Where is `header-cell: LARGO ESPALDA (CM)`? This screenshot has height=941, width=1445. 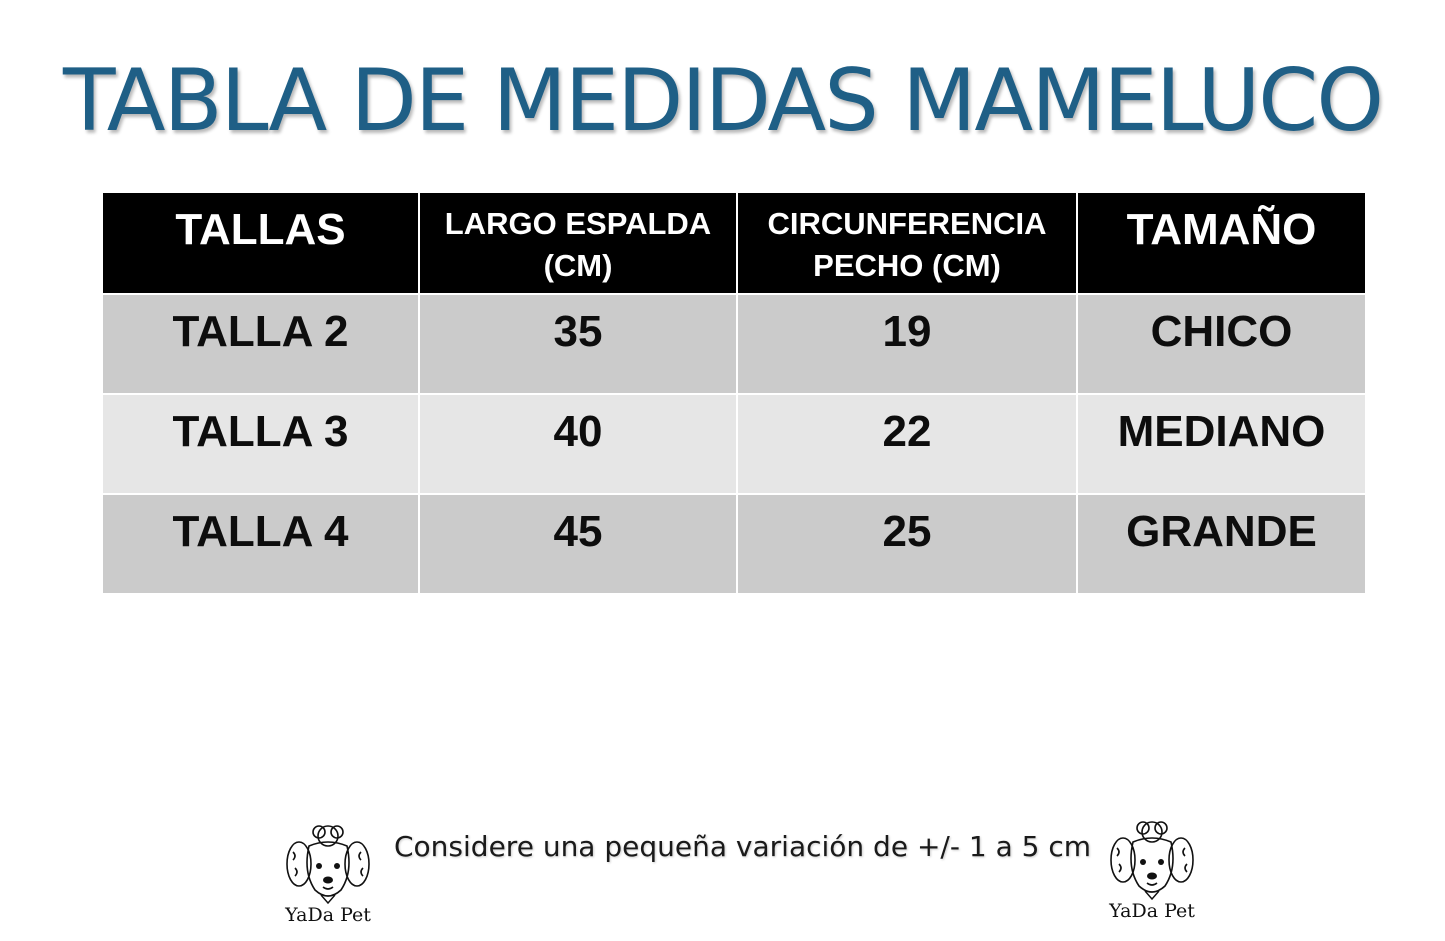 header-cell: LARGO ESPALDA (CM) is located at coordinates (578, 243).